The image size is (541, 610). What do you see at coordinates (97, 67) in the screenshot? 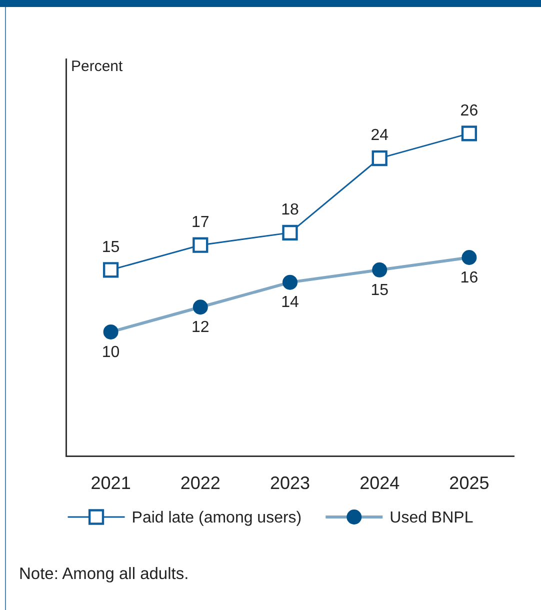
I see `y-axis-title: Percent` at bounding box center [97, 67].